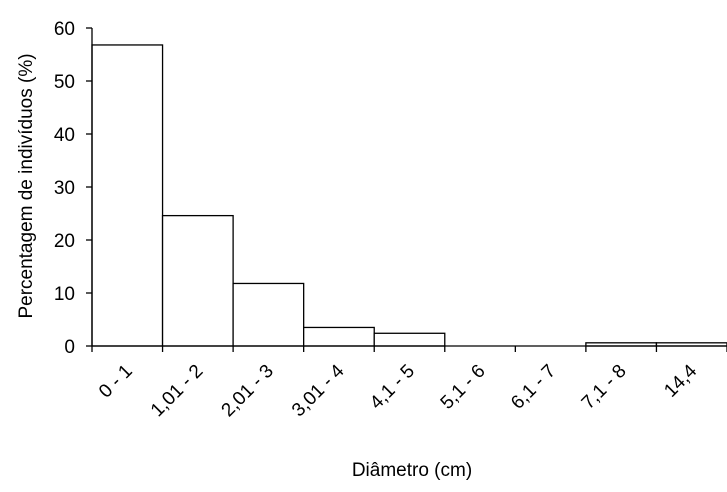 The width and height of the screenshot is (727, 492). What do you see at coordinates (412, 470) in the screenshot?
I see `x-axis-title: Diâmetro (cm)` at bounding box center [412, 470].